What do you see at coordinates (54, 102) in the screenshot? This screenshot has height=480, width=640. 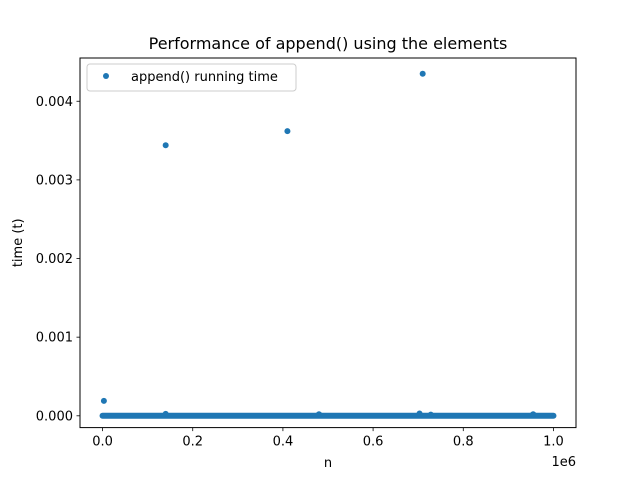 I see `y-tick-label: 0.004` at bounding box center [54, 102].